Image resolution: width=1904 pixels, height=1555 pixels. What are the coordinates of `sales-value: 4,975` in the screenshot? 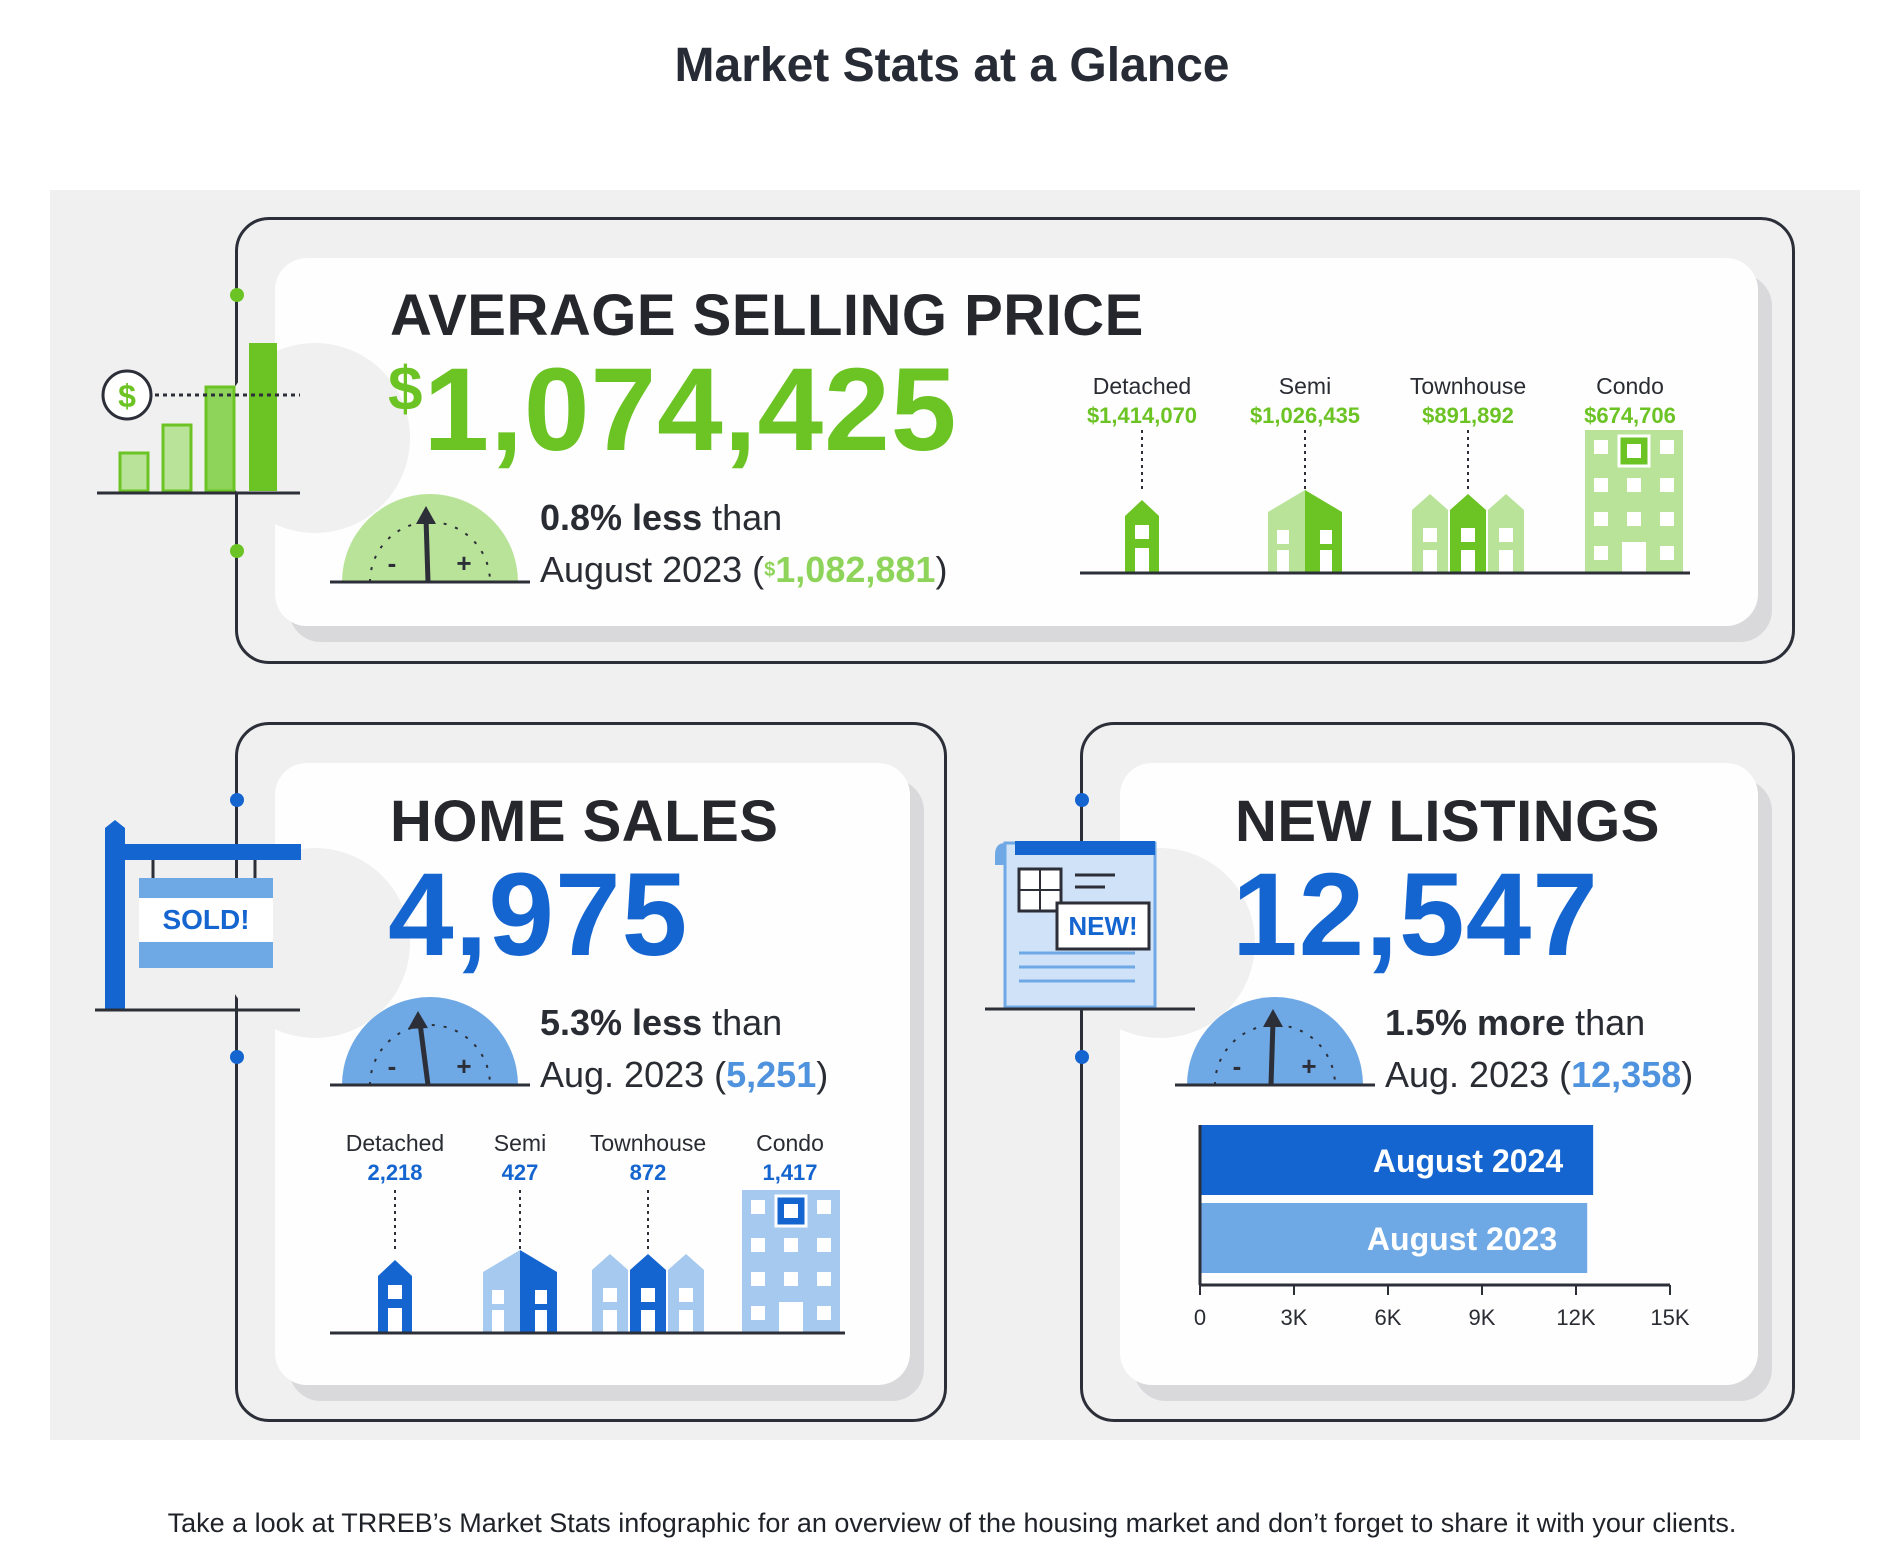 It's located at (538, 915).